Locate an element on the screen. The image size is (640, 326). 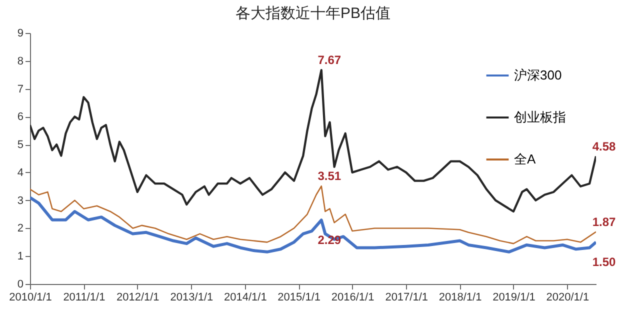
x-tick-label: 2018/1/1 is located at coordinates (460, 298).